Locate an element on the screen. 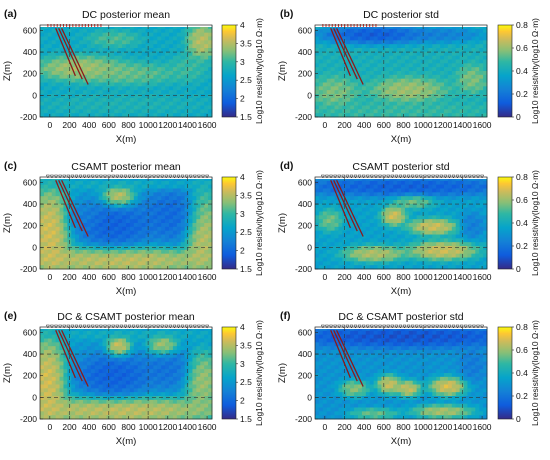 This screenshot has height=460, width=550. x-tick-label: 800 is located at coordinates (128, 125).